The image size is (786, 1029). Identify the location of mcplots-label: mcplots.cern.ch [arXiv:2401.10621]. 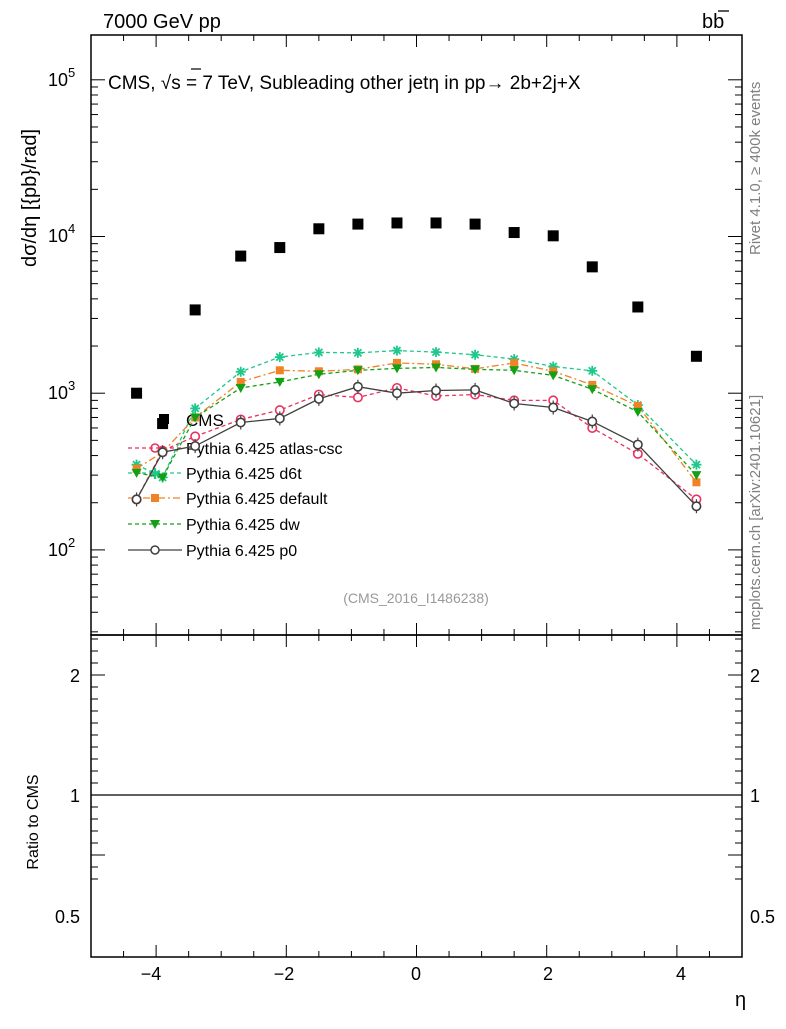
(755, 512).